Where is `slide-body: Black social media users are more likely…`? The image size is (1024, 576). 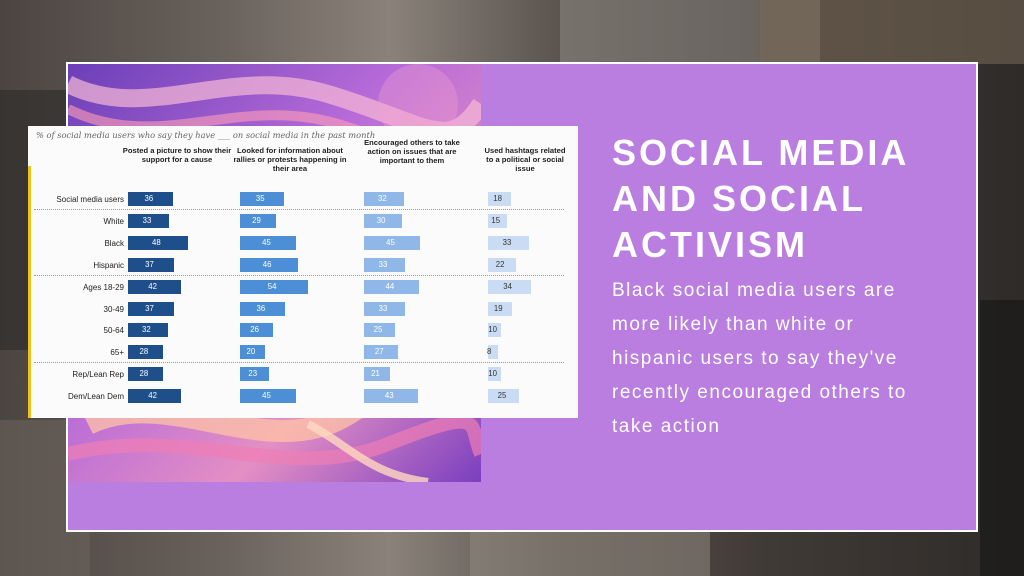
slide-body: Black social media users are more likely… is located at coordinates (759, 358).